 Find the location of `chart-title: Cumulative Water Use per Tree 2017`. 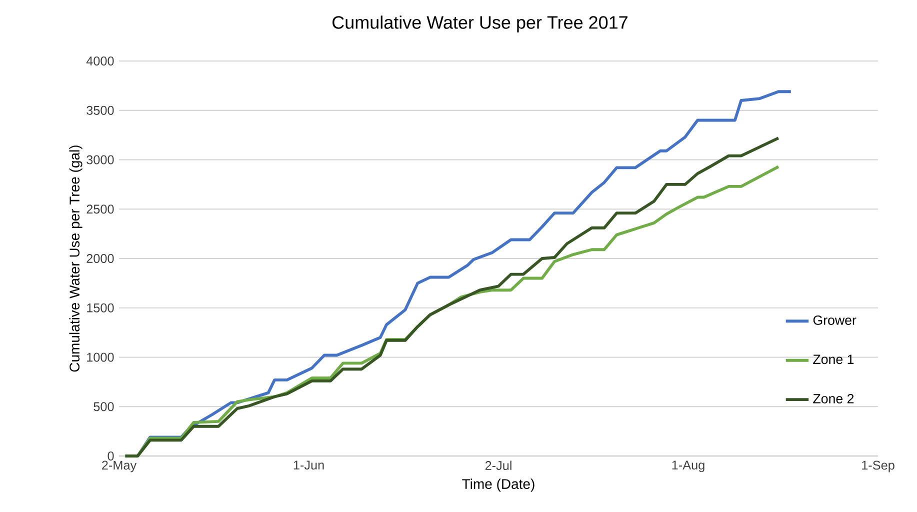

chart-title: Cumulative Water Use per Tree 2017 is located at coordinates (480, 24).